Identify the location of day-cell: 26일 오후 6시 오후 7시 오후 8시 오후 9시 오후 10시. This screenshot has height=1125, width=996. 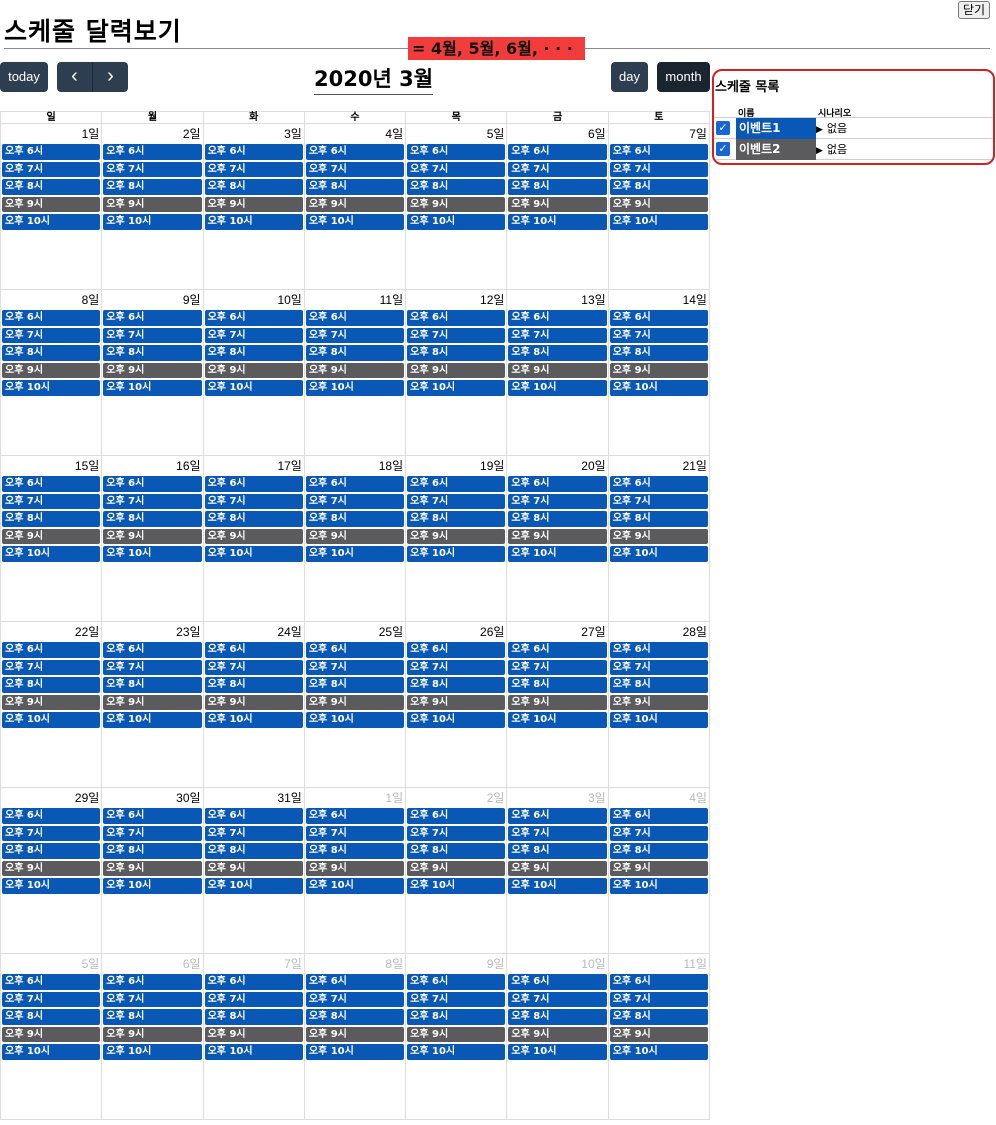
(456, 705).